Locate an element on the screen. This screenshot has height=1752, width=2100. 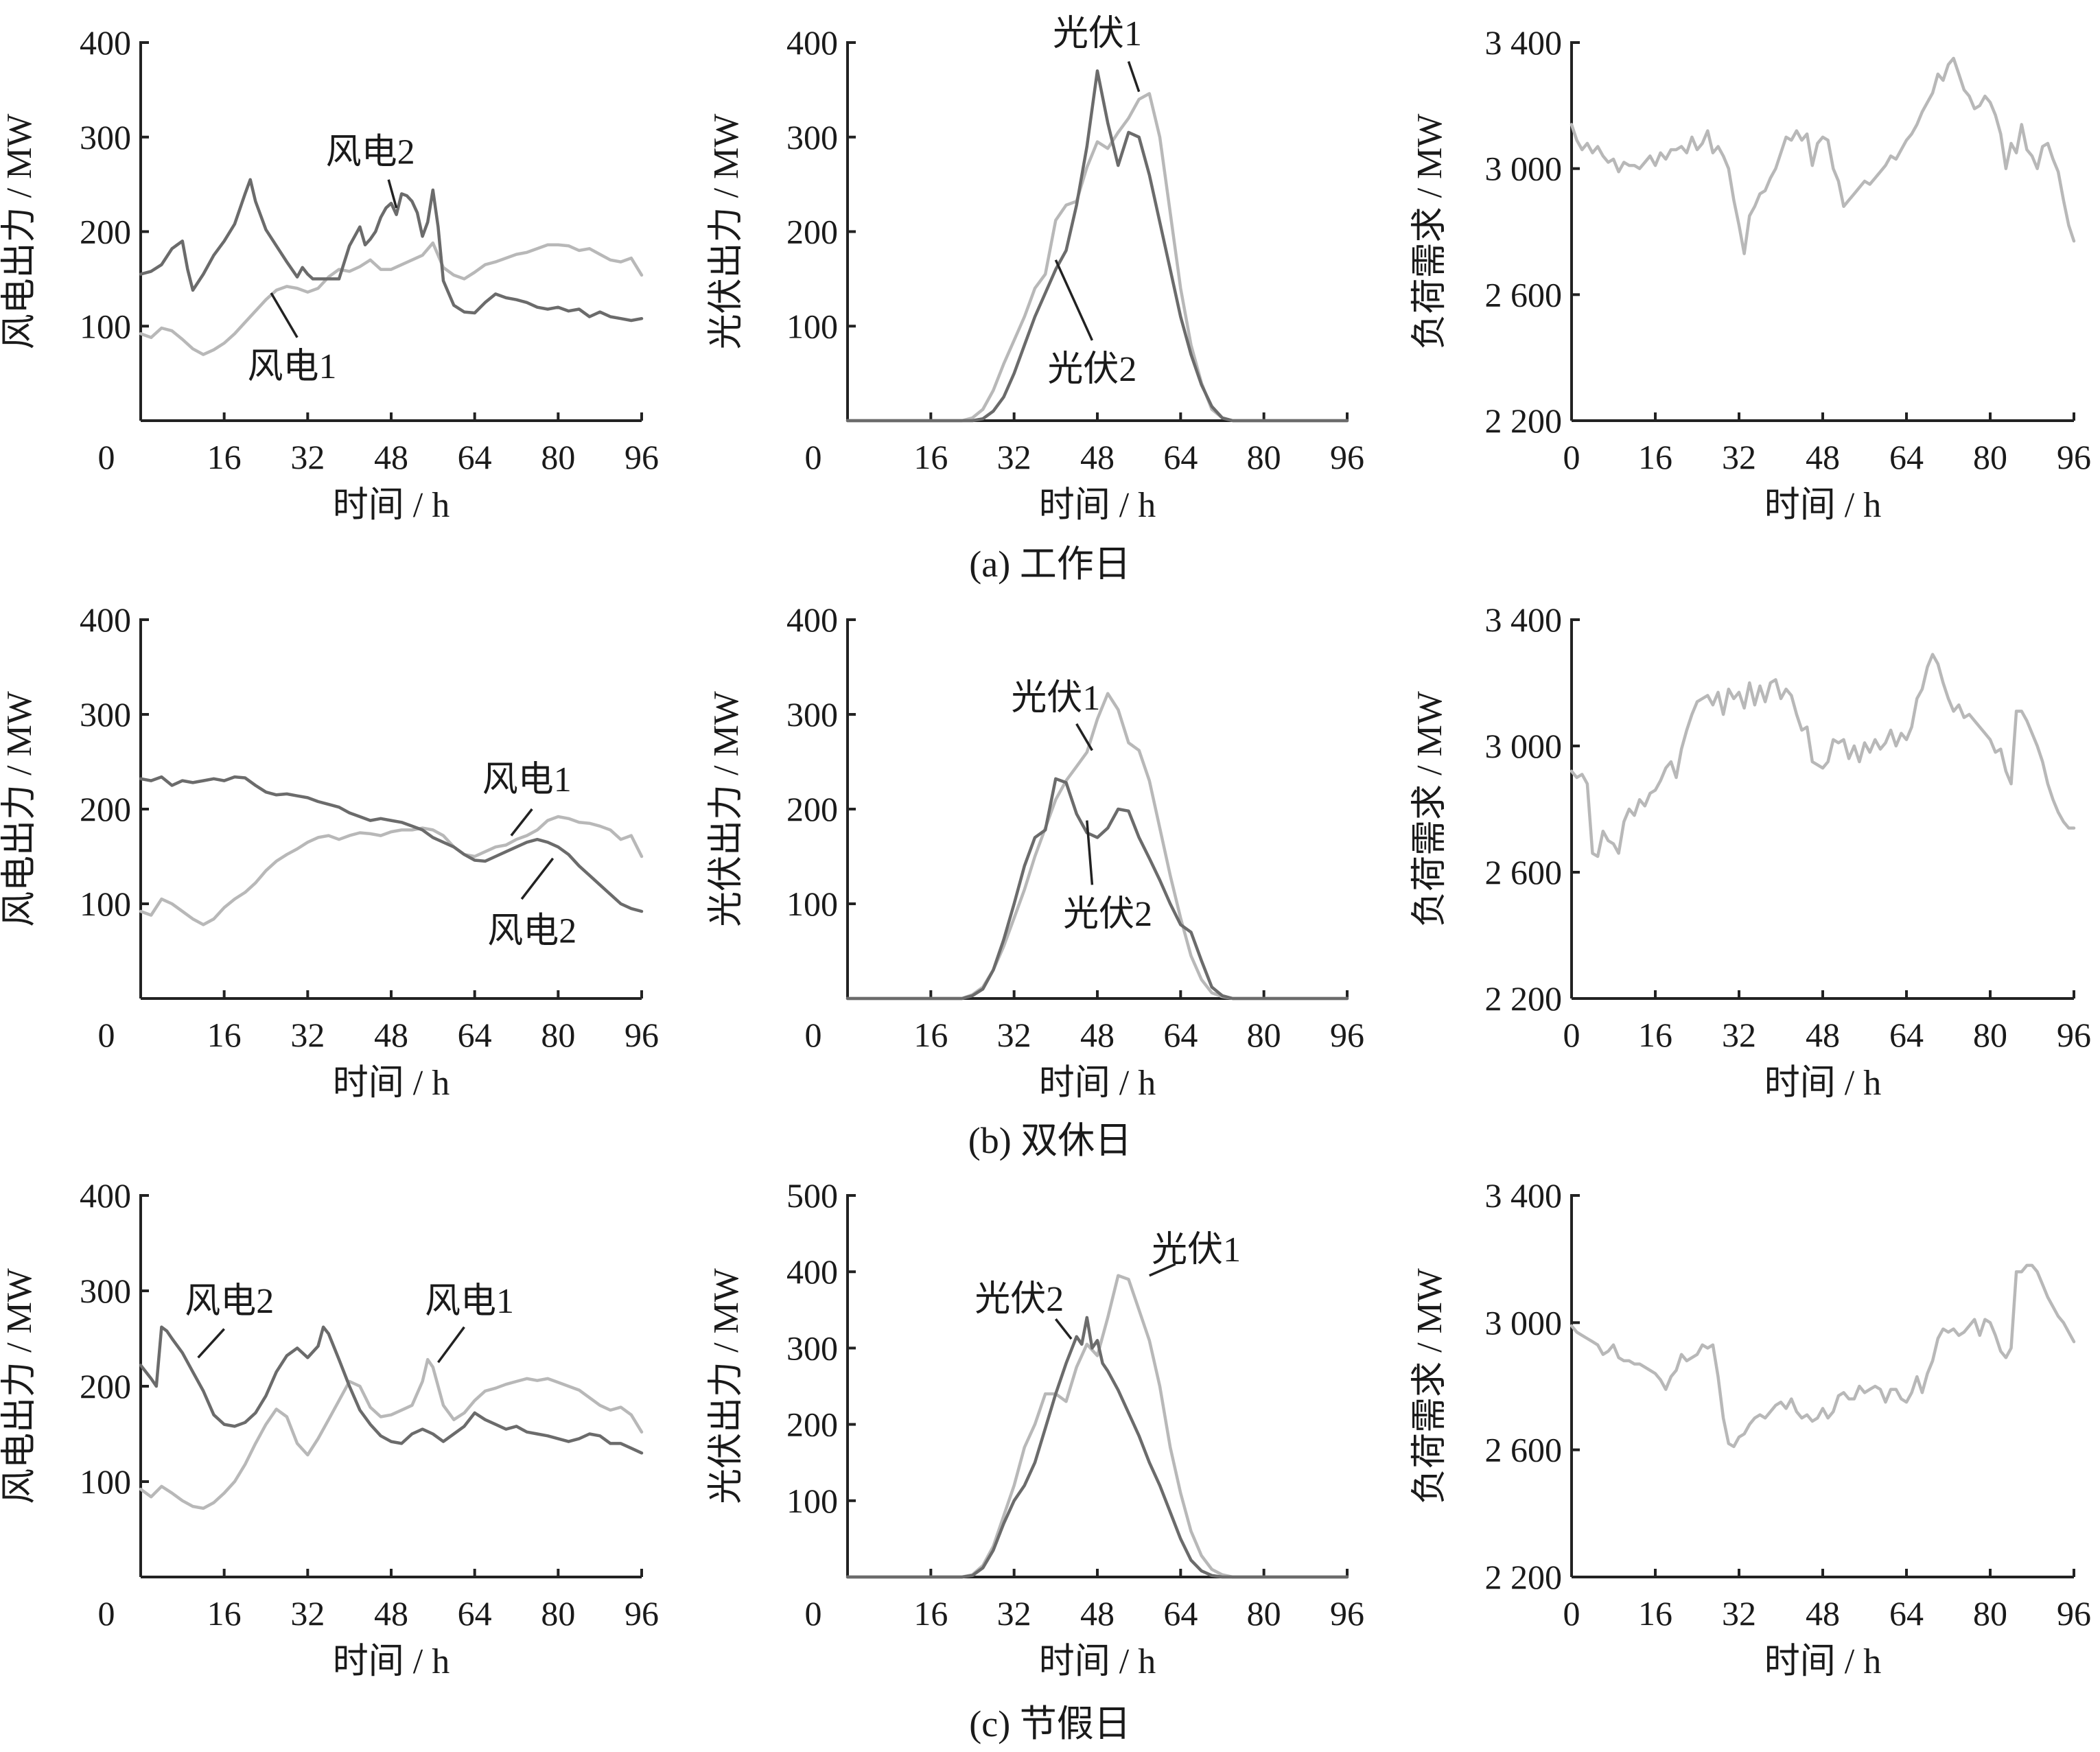
caption-a: (a) 工作日 is located at coordinates (1049, 564).